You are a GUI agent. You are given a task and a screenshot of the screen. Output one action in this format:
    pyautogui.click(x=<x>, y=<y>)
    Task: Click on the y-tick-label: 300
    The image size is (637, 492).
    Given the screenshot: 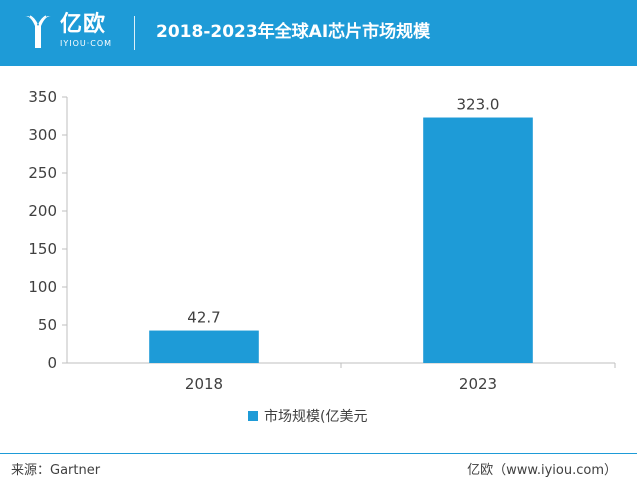 What is the action you would take?
    pyautogui.click(x=42, y=135)
    